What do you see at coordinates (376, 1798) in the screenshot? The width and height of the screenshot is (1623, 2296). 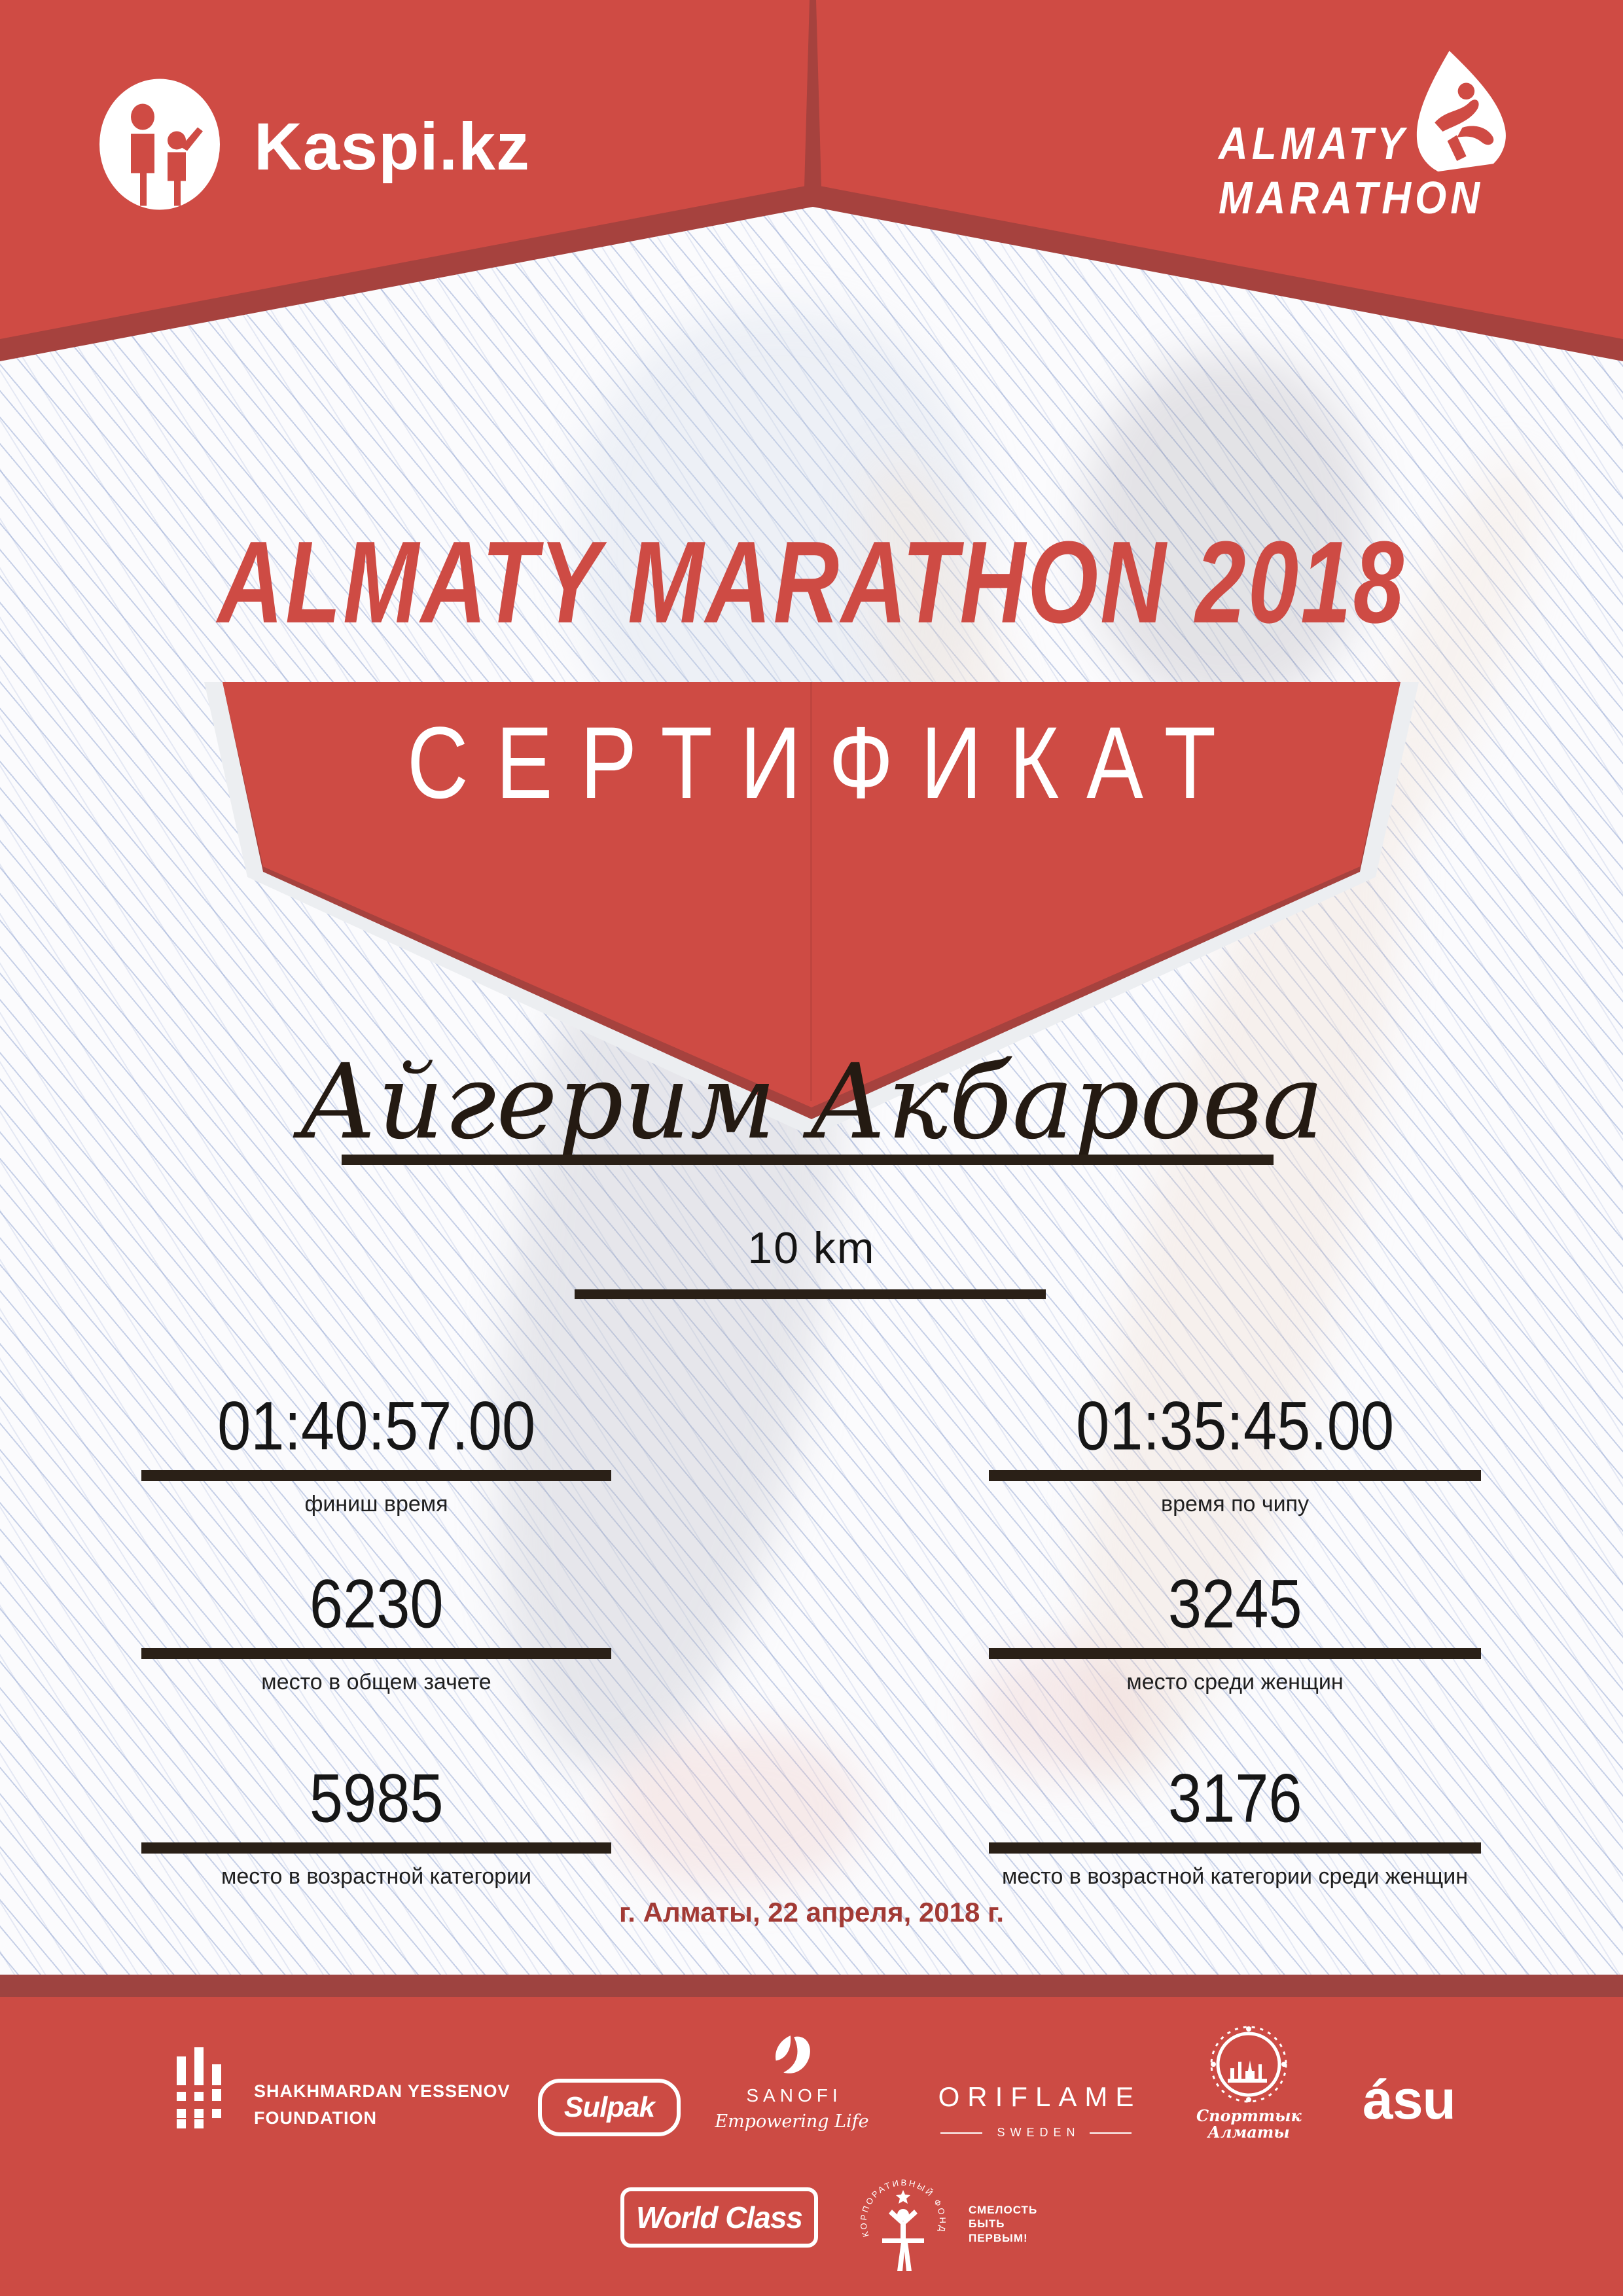 I see `stat-value: 5985` at bounding box center [376, 1798].